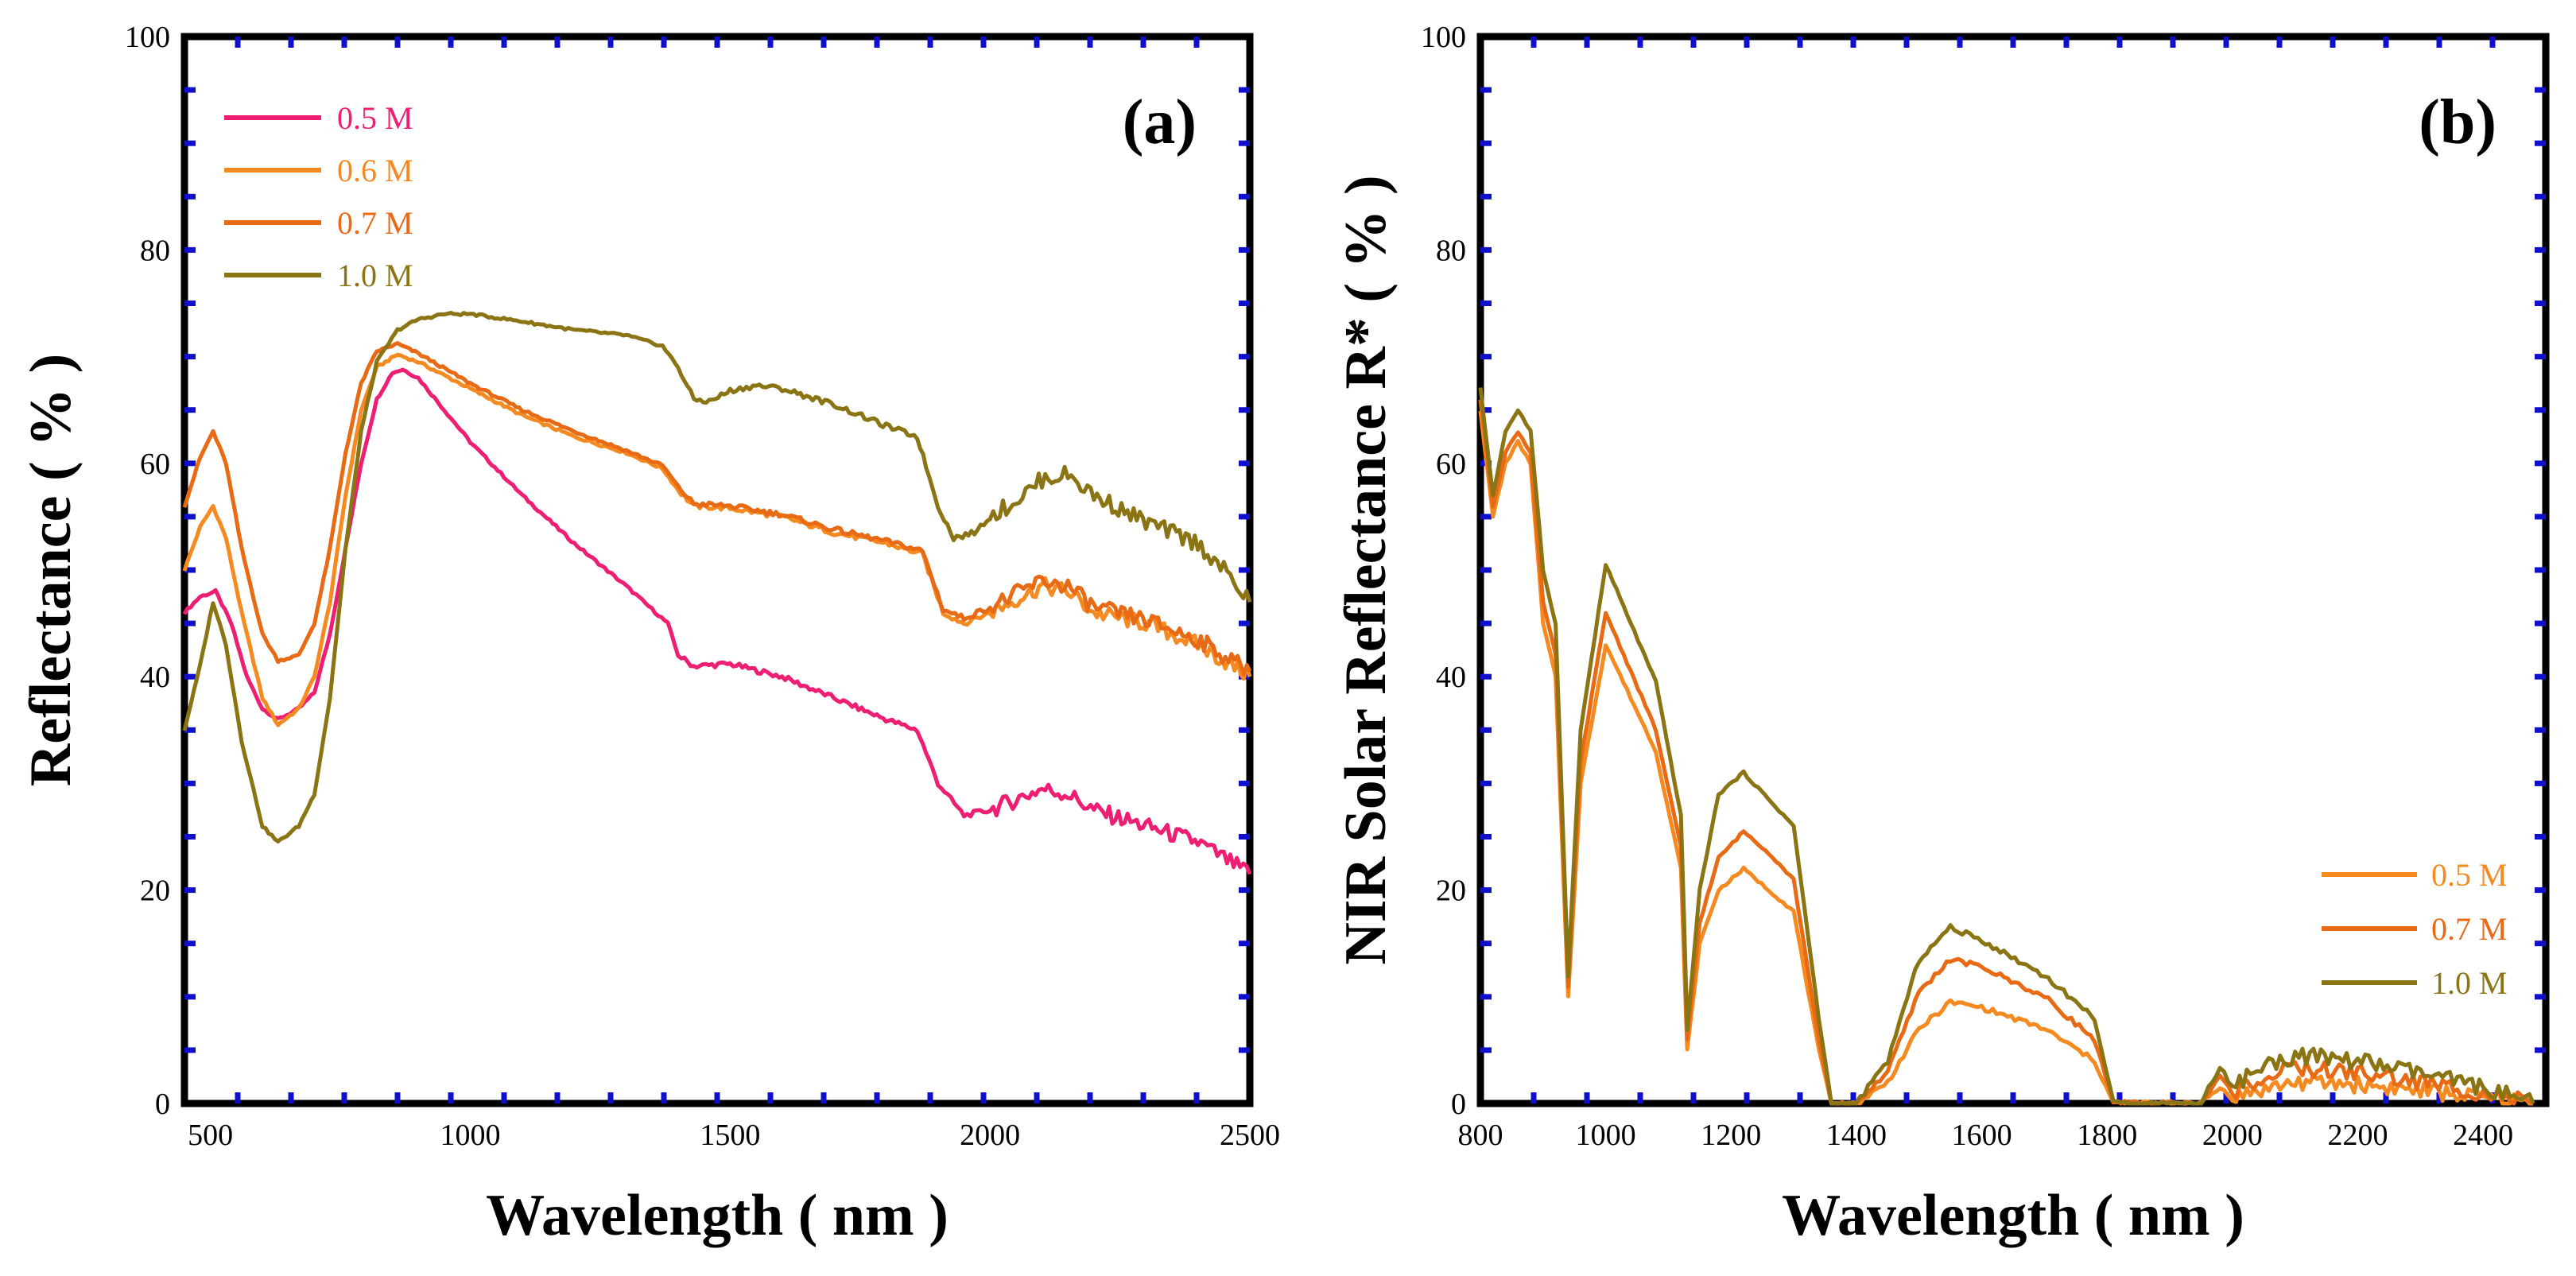 This screenshot has height=1276, width=2576. What do you see at coordinates (1366, 569) in the screenshot?
I see `panel-b-y-axis-title: NIR Solar Reflectance R* ( % )` at bounding box center [1366, 569].